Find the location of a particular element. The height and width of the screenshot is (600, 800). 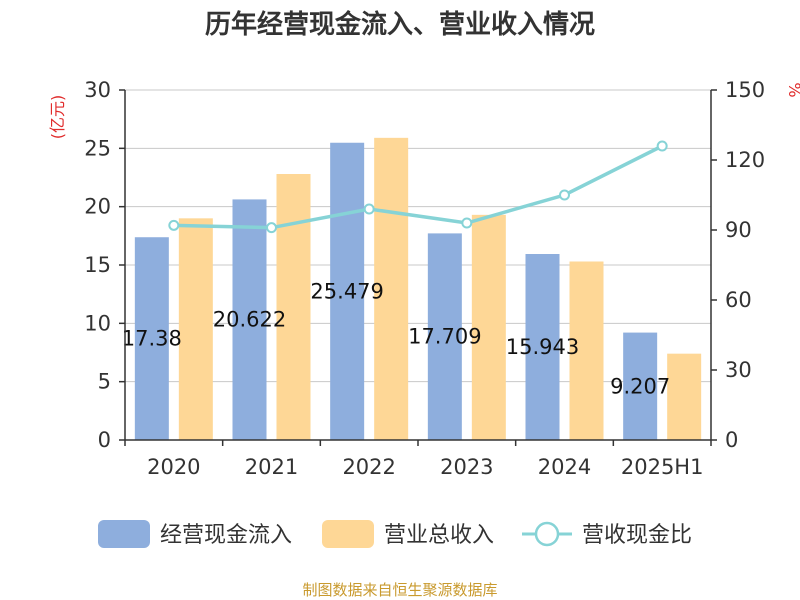

data-label: 9.207 is located at coordinates (640, 386).